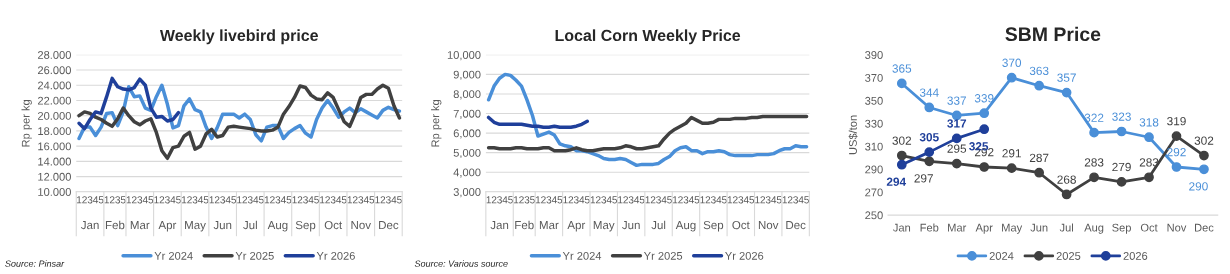 This screenshot has height=274, width=1230. Describe the element at coordinates (464, 56) in the screenshot. I see `y-tick-label: 10,000` at that location.